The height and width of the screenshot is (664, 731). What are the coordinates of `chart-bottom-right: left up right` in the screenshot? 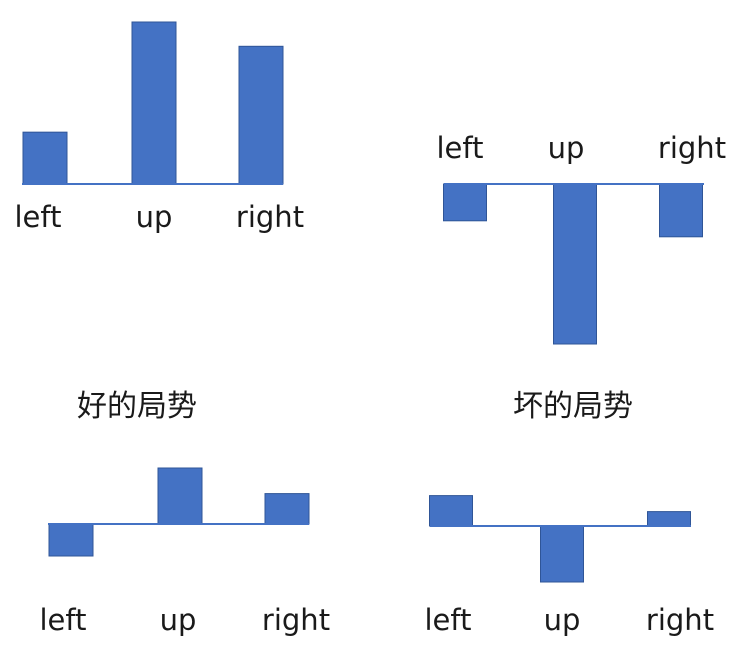 It's located at (569, 566).